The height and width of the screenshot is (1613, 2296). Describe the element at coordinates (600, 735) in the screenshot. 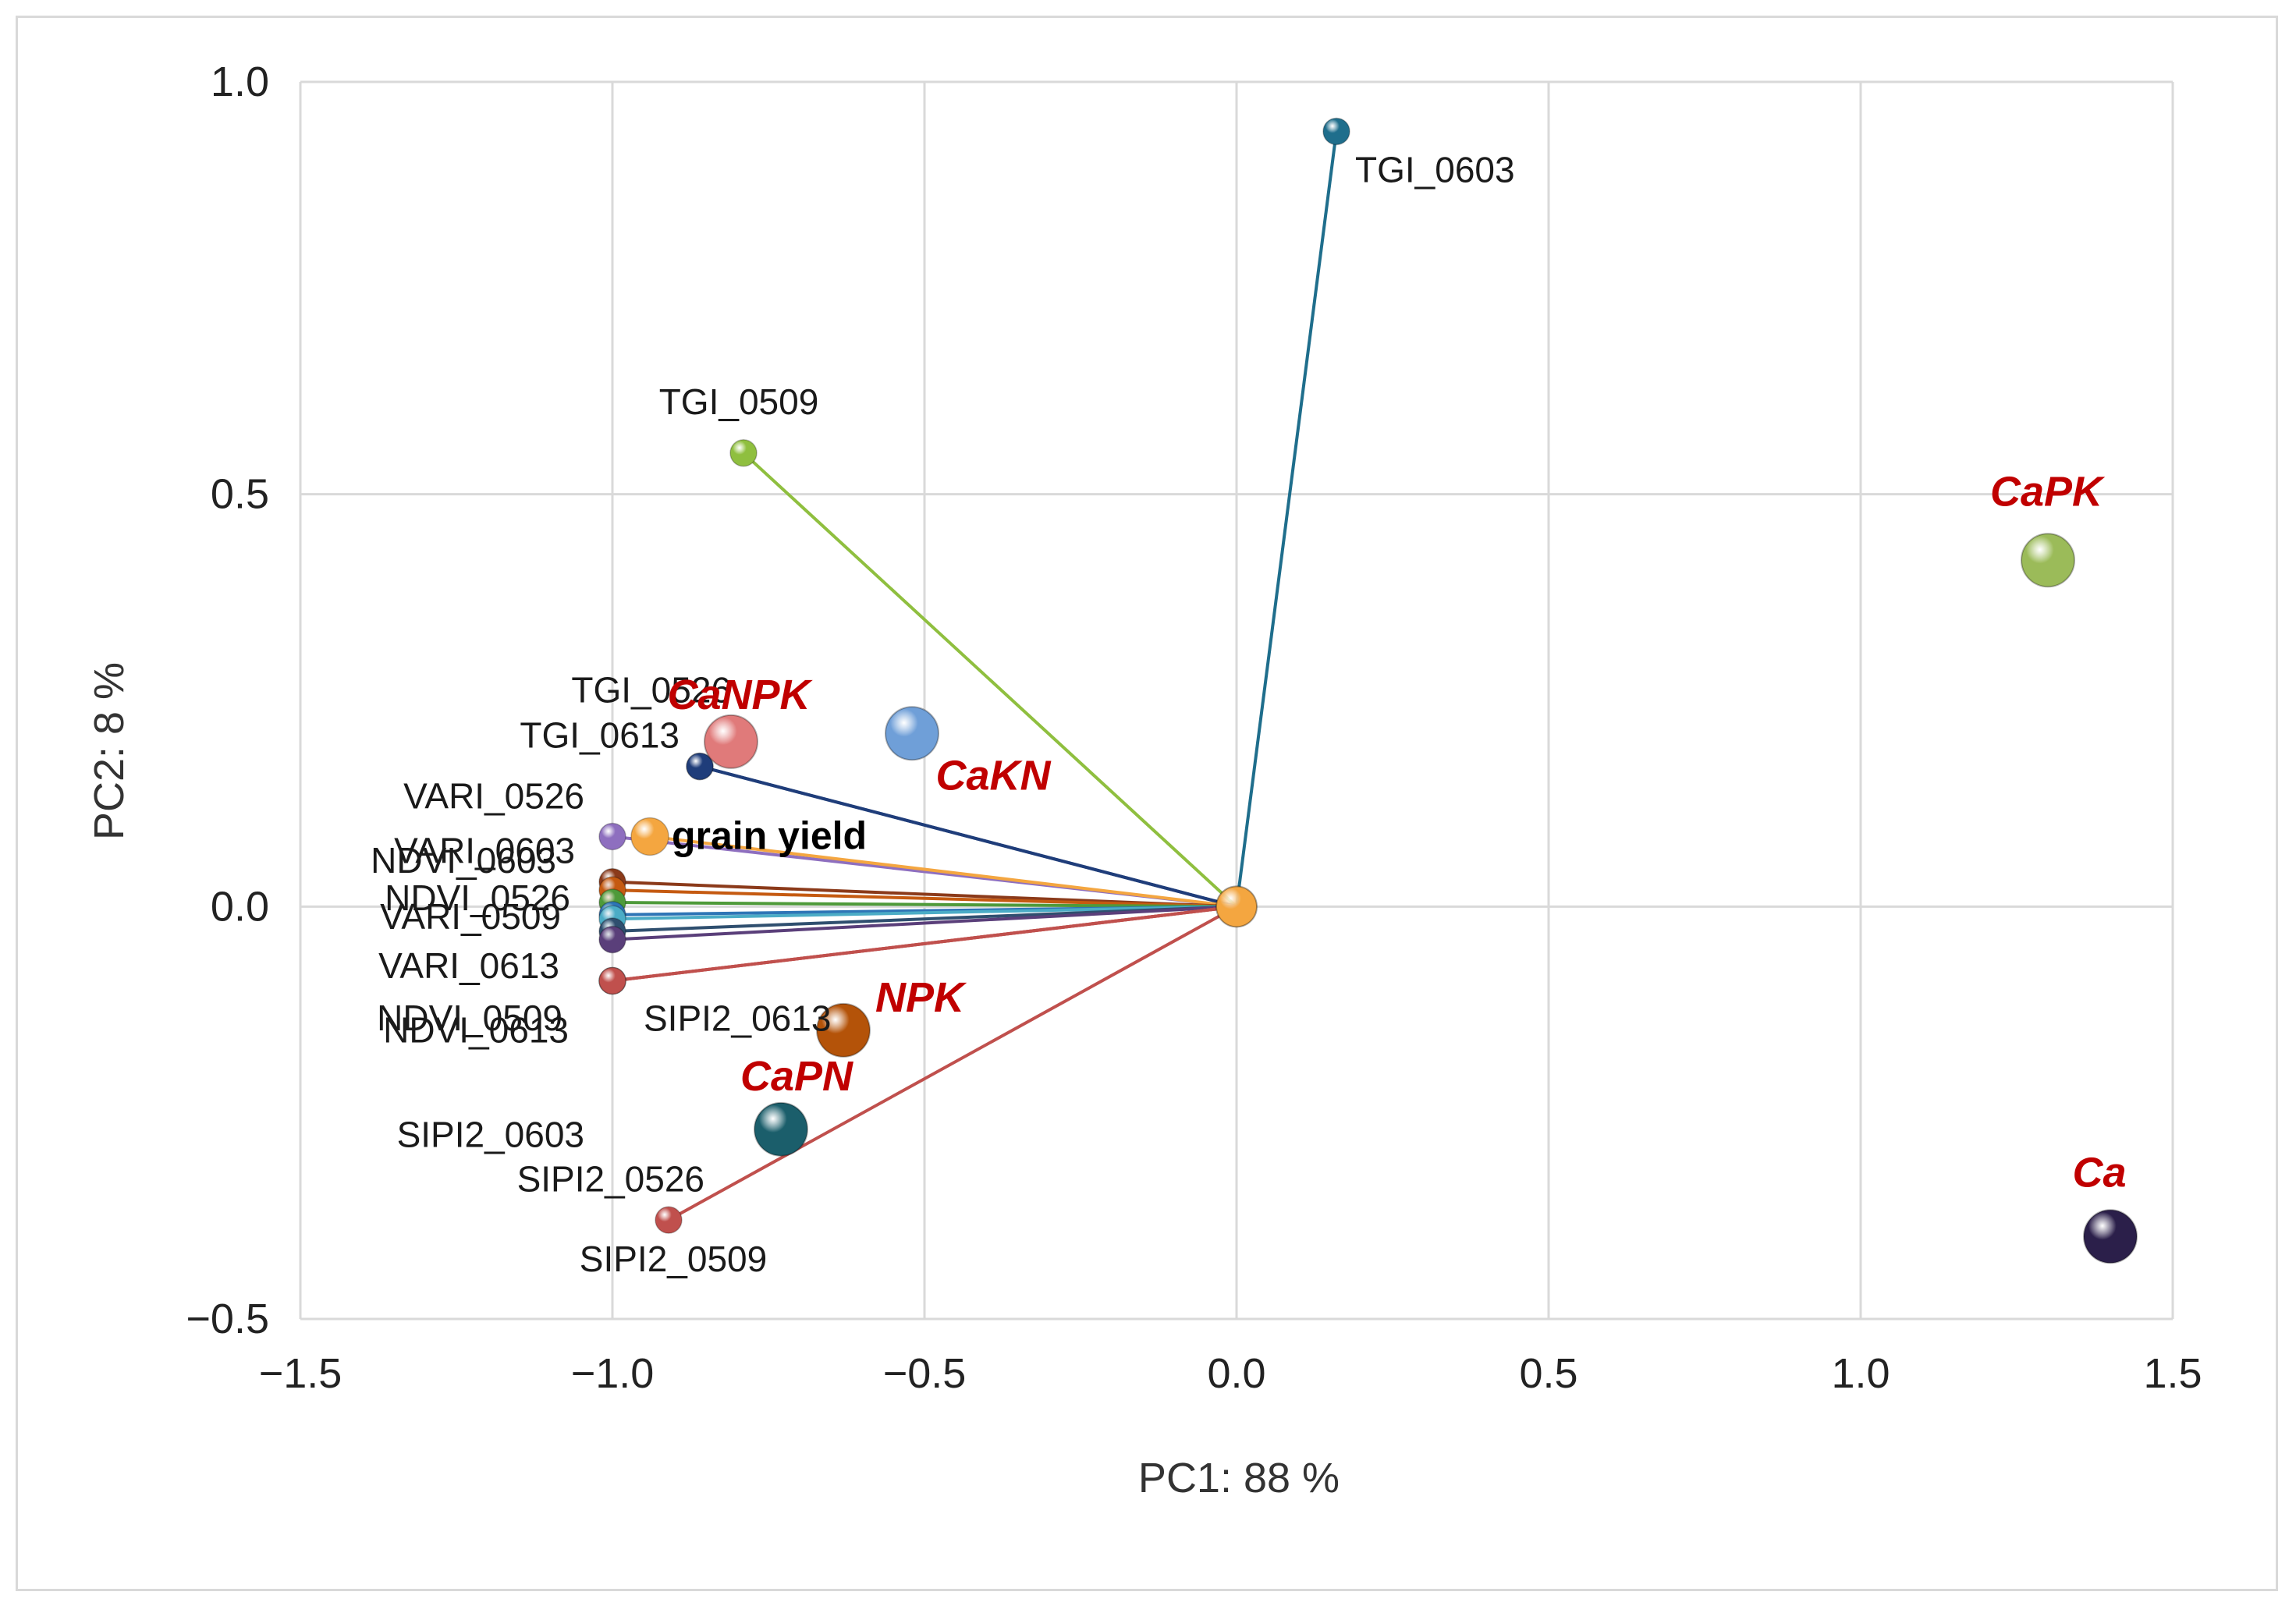

I see `variable-label-tgi-0613: TGI_0613` at that location.